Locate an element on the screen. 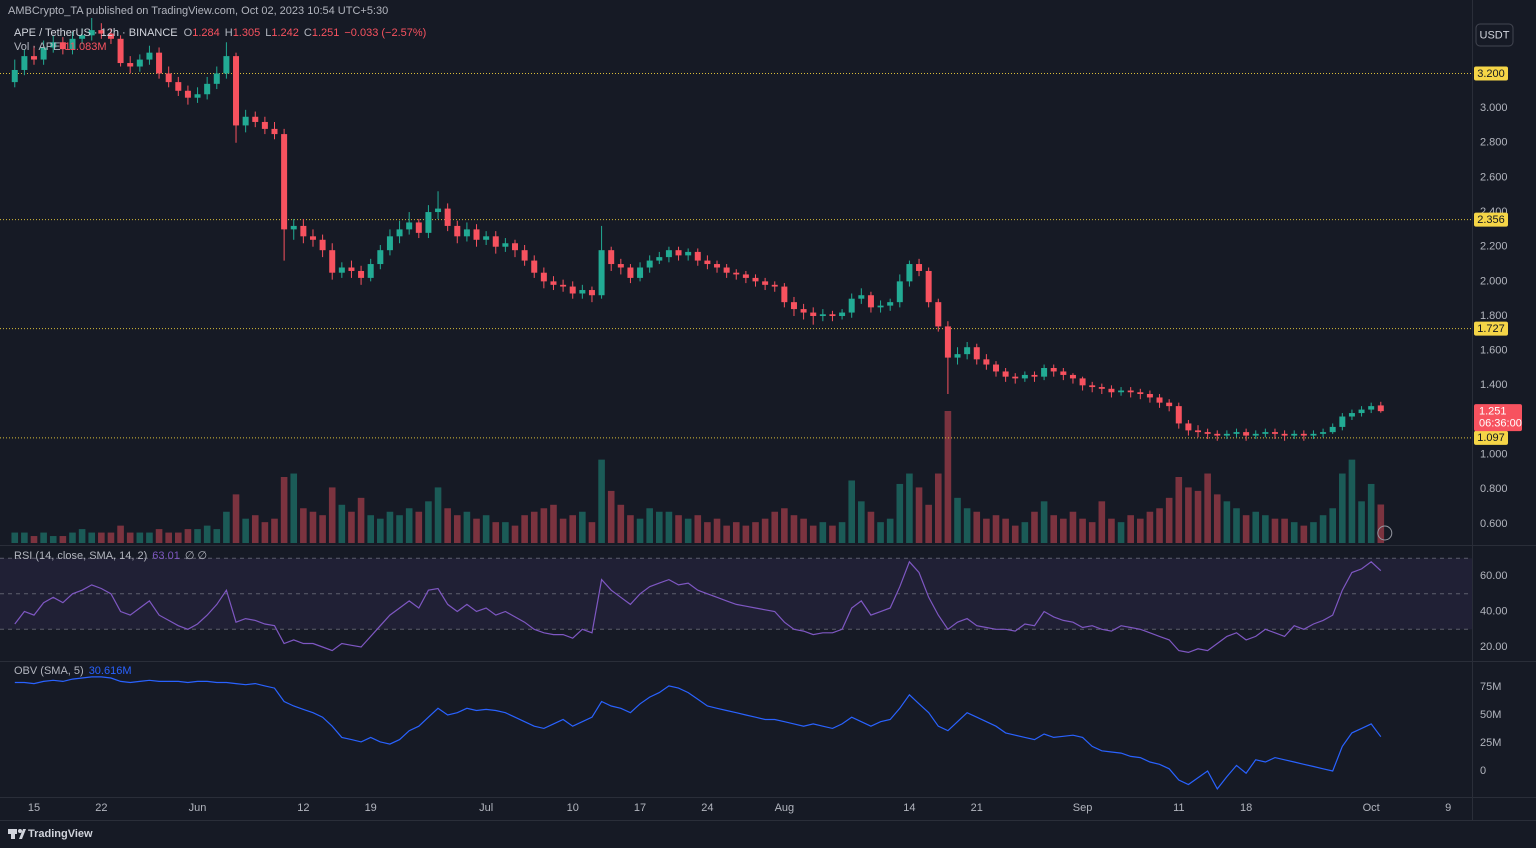  x-tick-label: Aug is located at coordinates (785, 808).